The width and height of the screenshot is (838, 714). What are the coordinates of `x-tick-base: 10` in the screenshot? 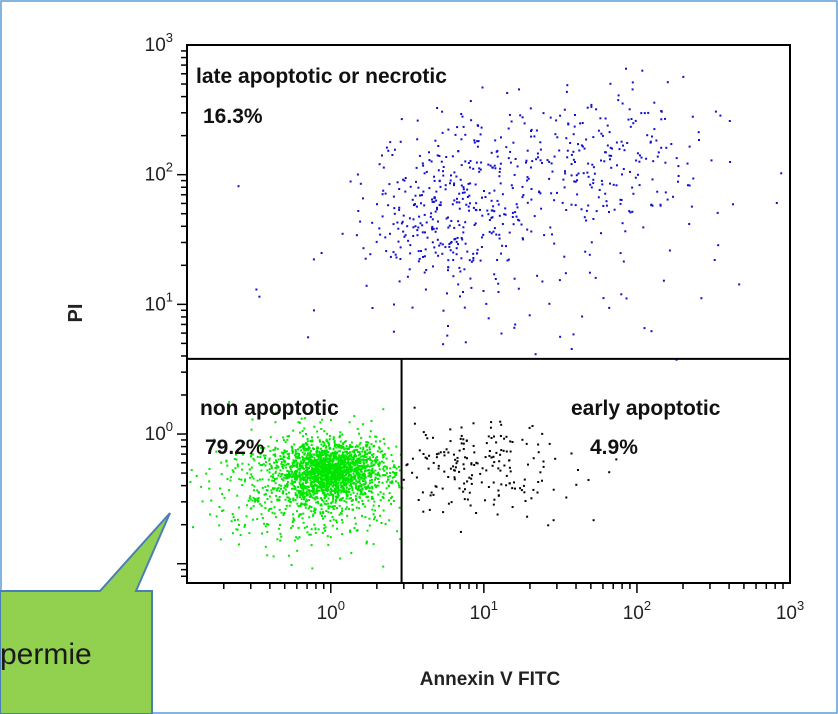 It's located at (633, 613).